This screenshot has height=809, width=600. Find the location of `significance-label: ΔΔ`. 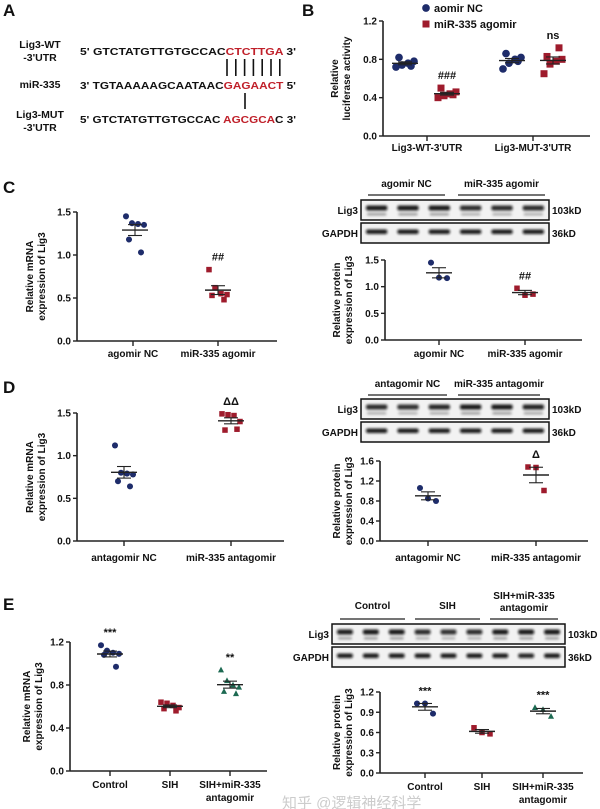

significance-label: ΔΔ is located at coordinates (231, 402).